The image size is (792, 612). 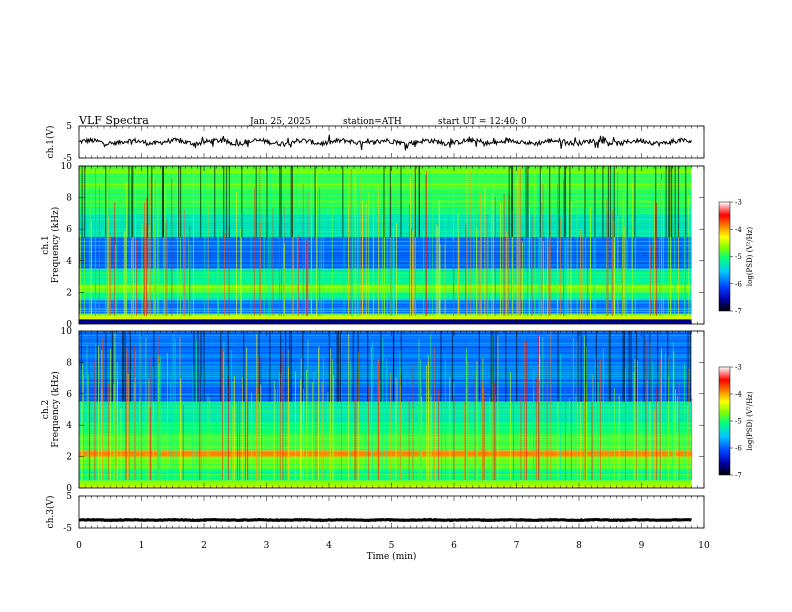 I want to click on header-start-time: start UT = 12:40: 0, so click(x=482, y=122).